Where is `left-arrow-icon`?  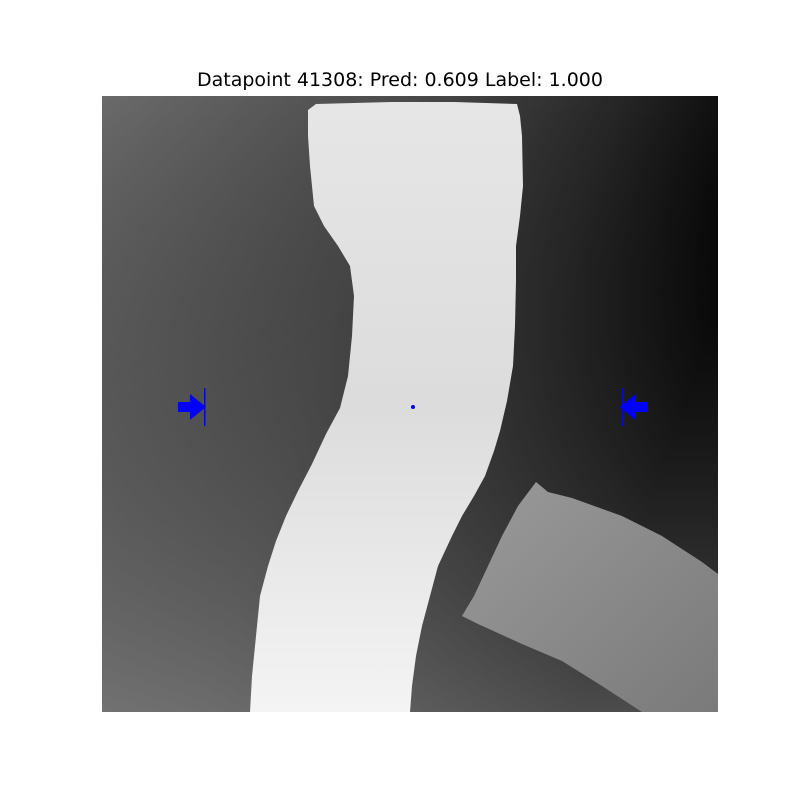
left-arrow-icon is located at coordinates (634, 407).